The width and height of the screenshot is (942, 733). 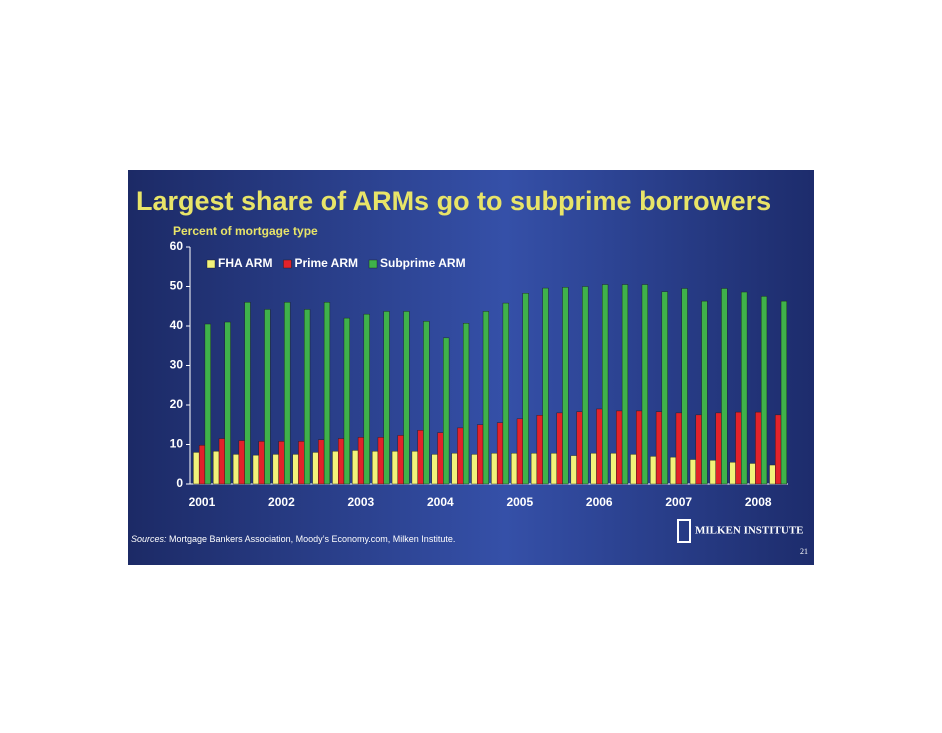 I want to click on y-tick-label: 50, so click(x=177, y=286).